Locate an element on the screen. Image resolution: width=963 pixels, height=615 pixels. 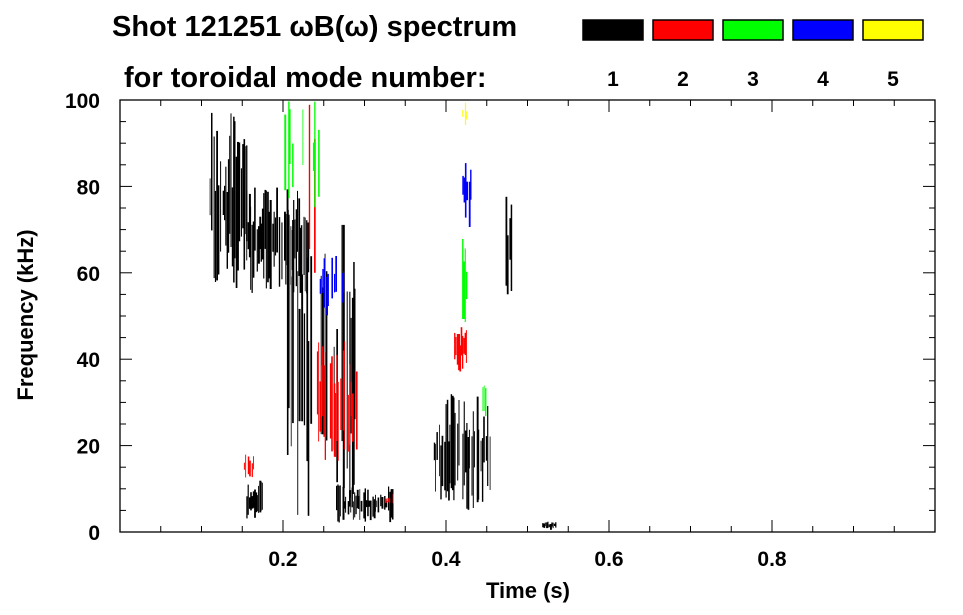
legend-label: 2 is located at coordinates (683, 79).